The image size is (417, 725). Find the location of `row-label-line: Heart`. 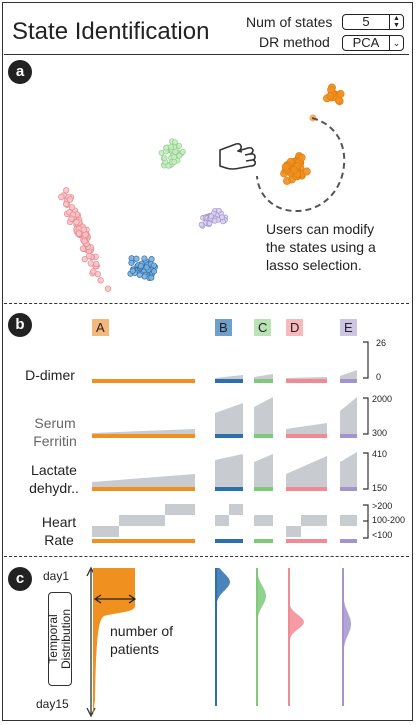

row-label-line: Heart is located at coordinates (59, 522).